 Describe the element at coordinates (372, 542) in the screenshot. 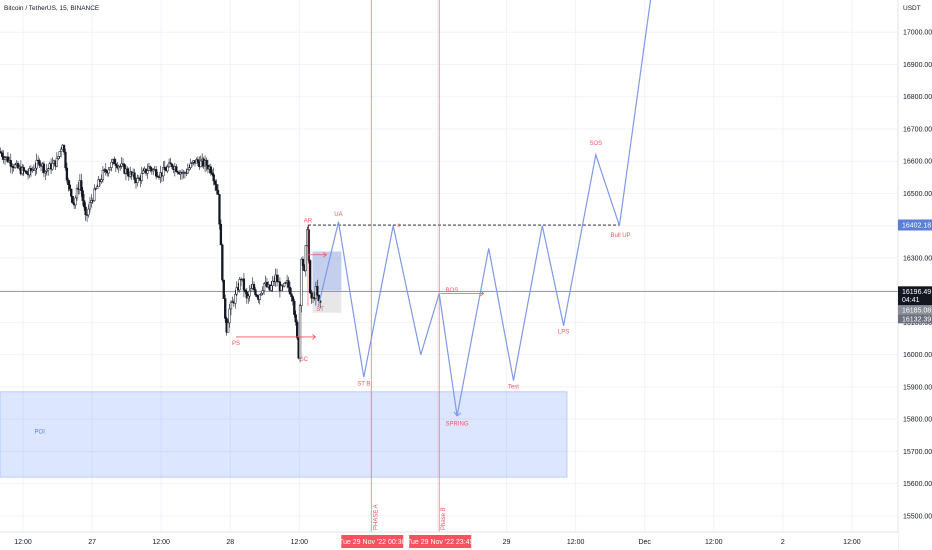

I see `time-badge-label: Tue 29 Nov '22 00:30` at that location.